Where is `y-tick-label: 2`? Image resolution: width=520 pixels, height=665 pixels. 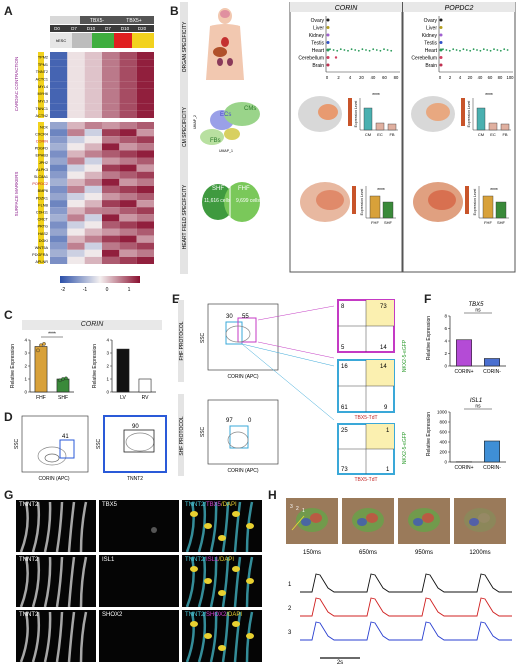
y-tick-label: 2 is located at coordinates (25, 366).